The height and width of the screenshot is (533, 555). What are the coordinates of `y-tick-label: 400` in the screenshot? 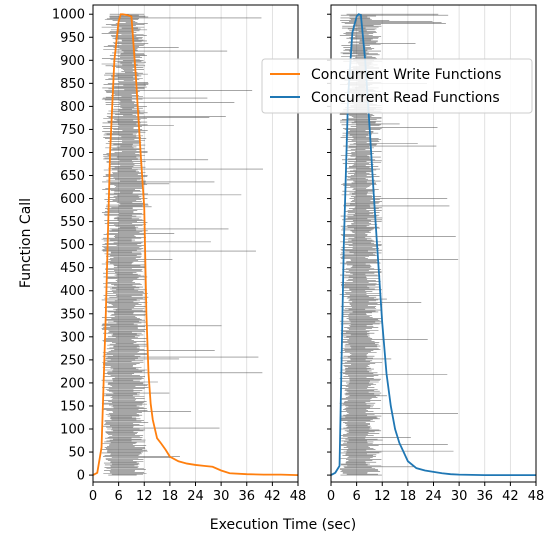 It's located at (72, 291).